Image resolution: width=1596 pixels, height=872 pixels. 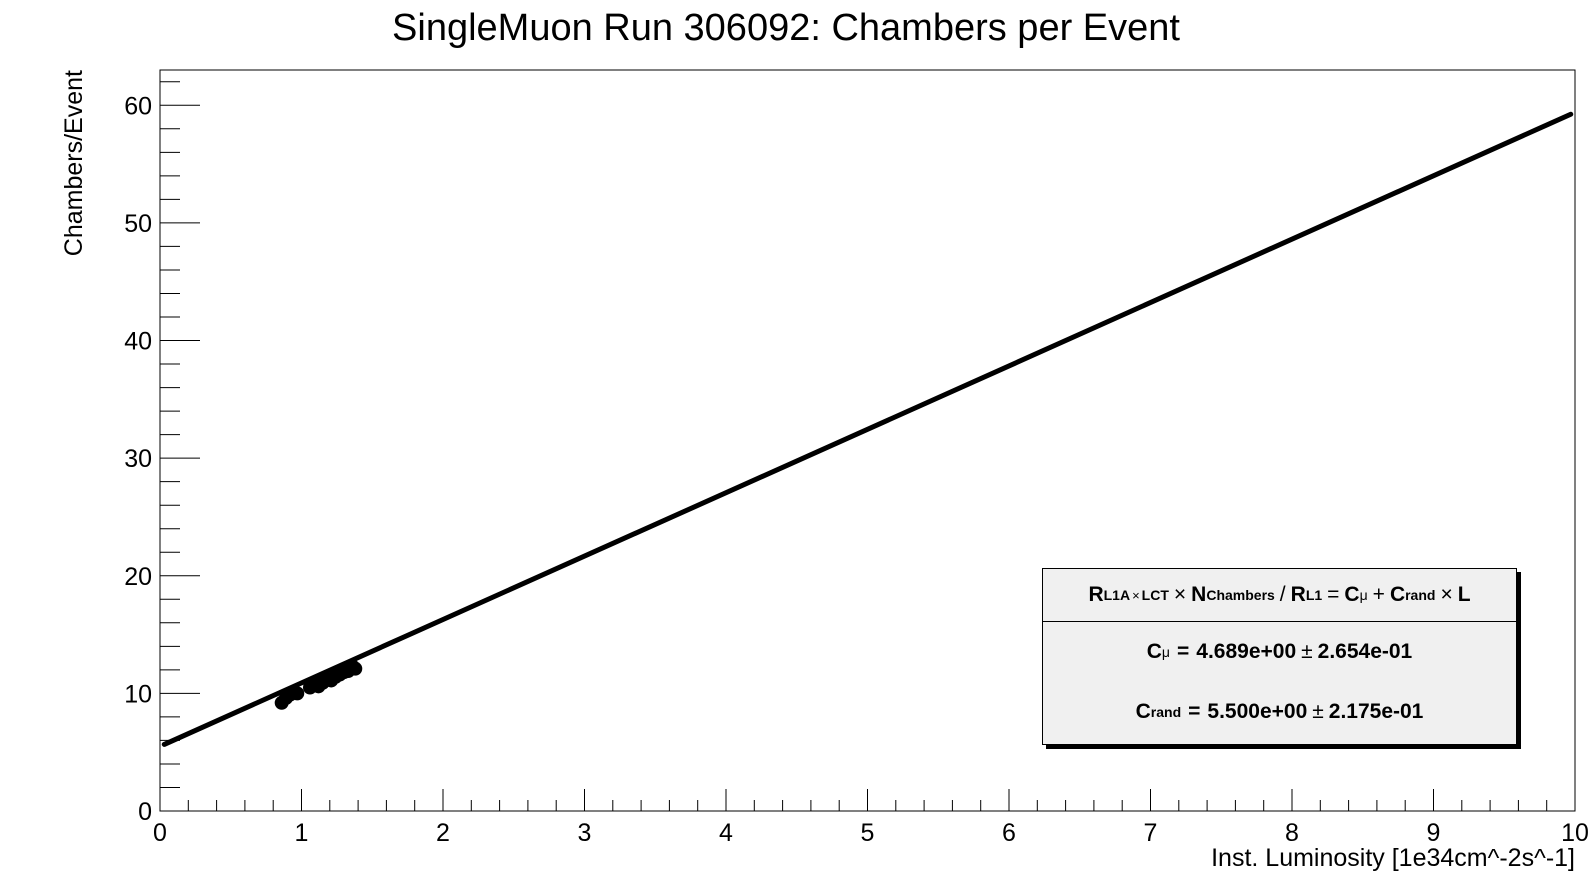 I want to click on formula-times2: ×, so click(x=1446, y=594).